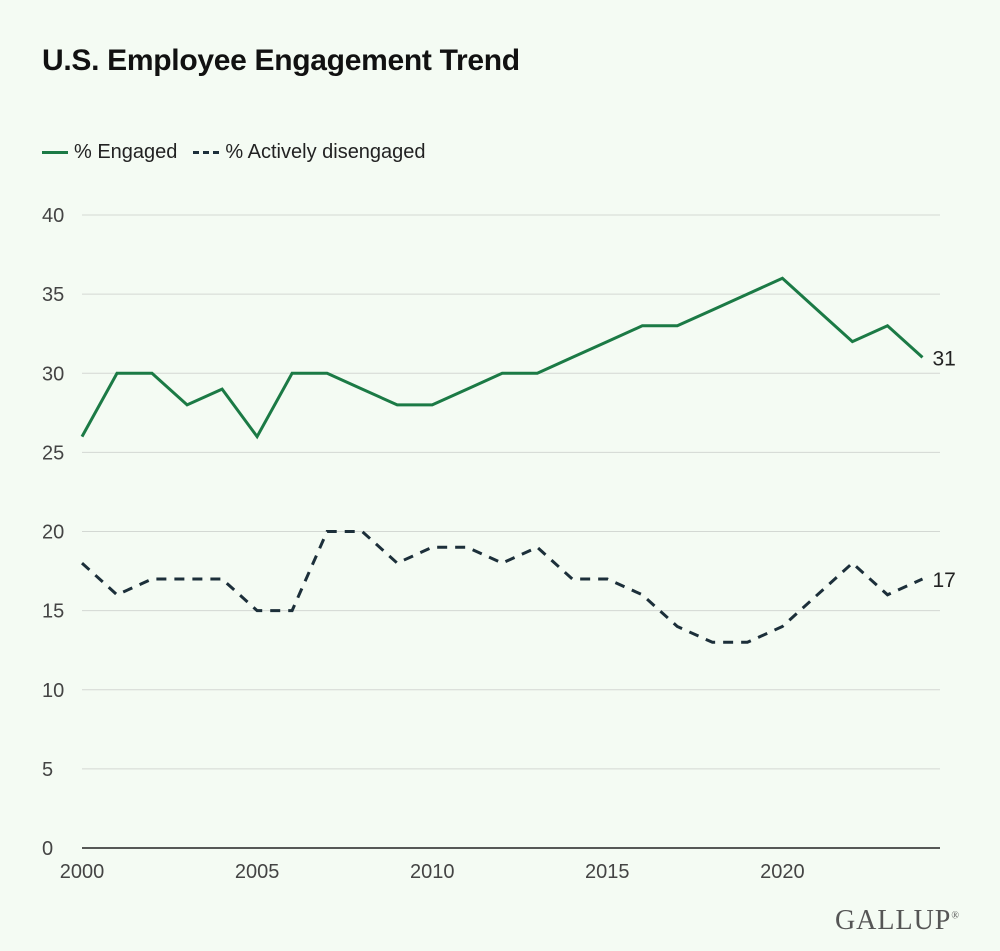  I want to click on legend-item-disengaged: % Actively disengaged, so click(309, 152).